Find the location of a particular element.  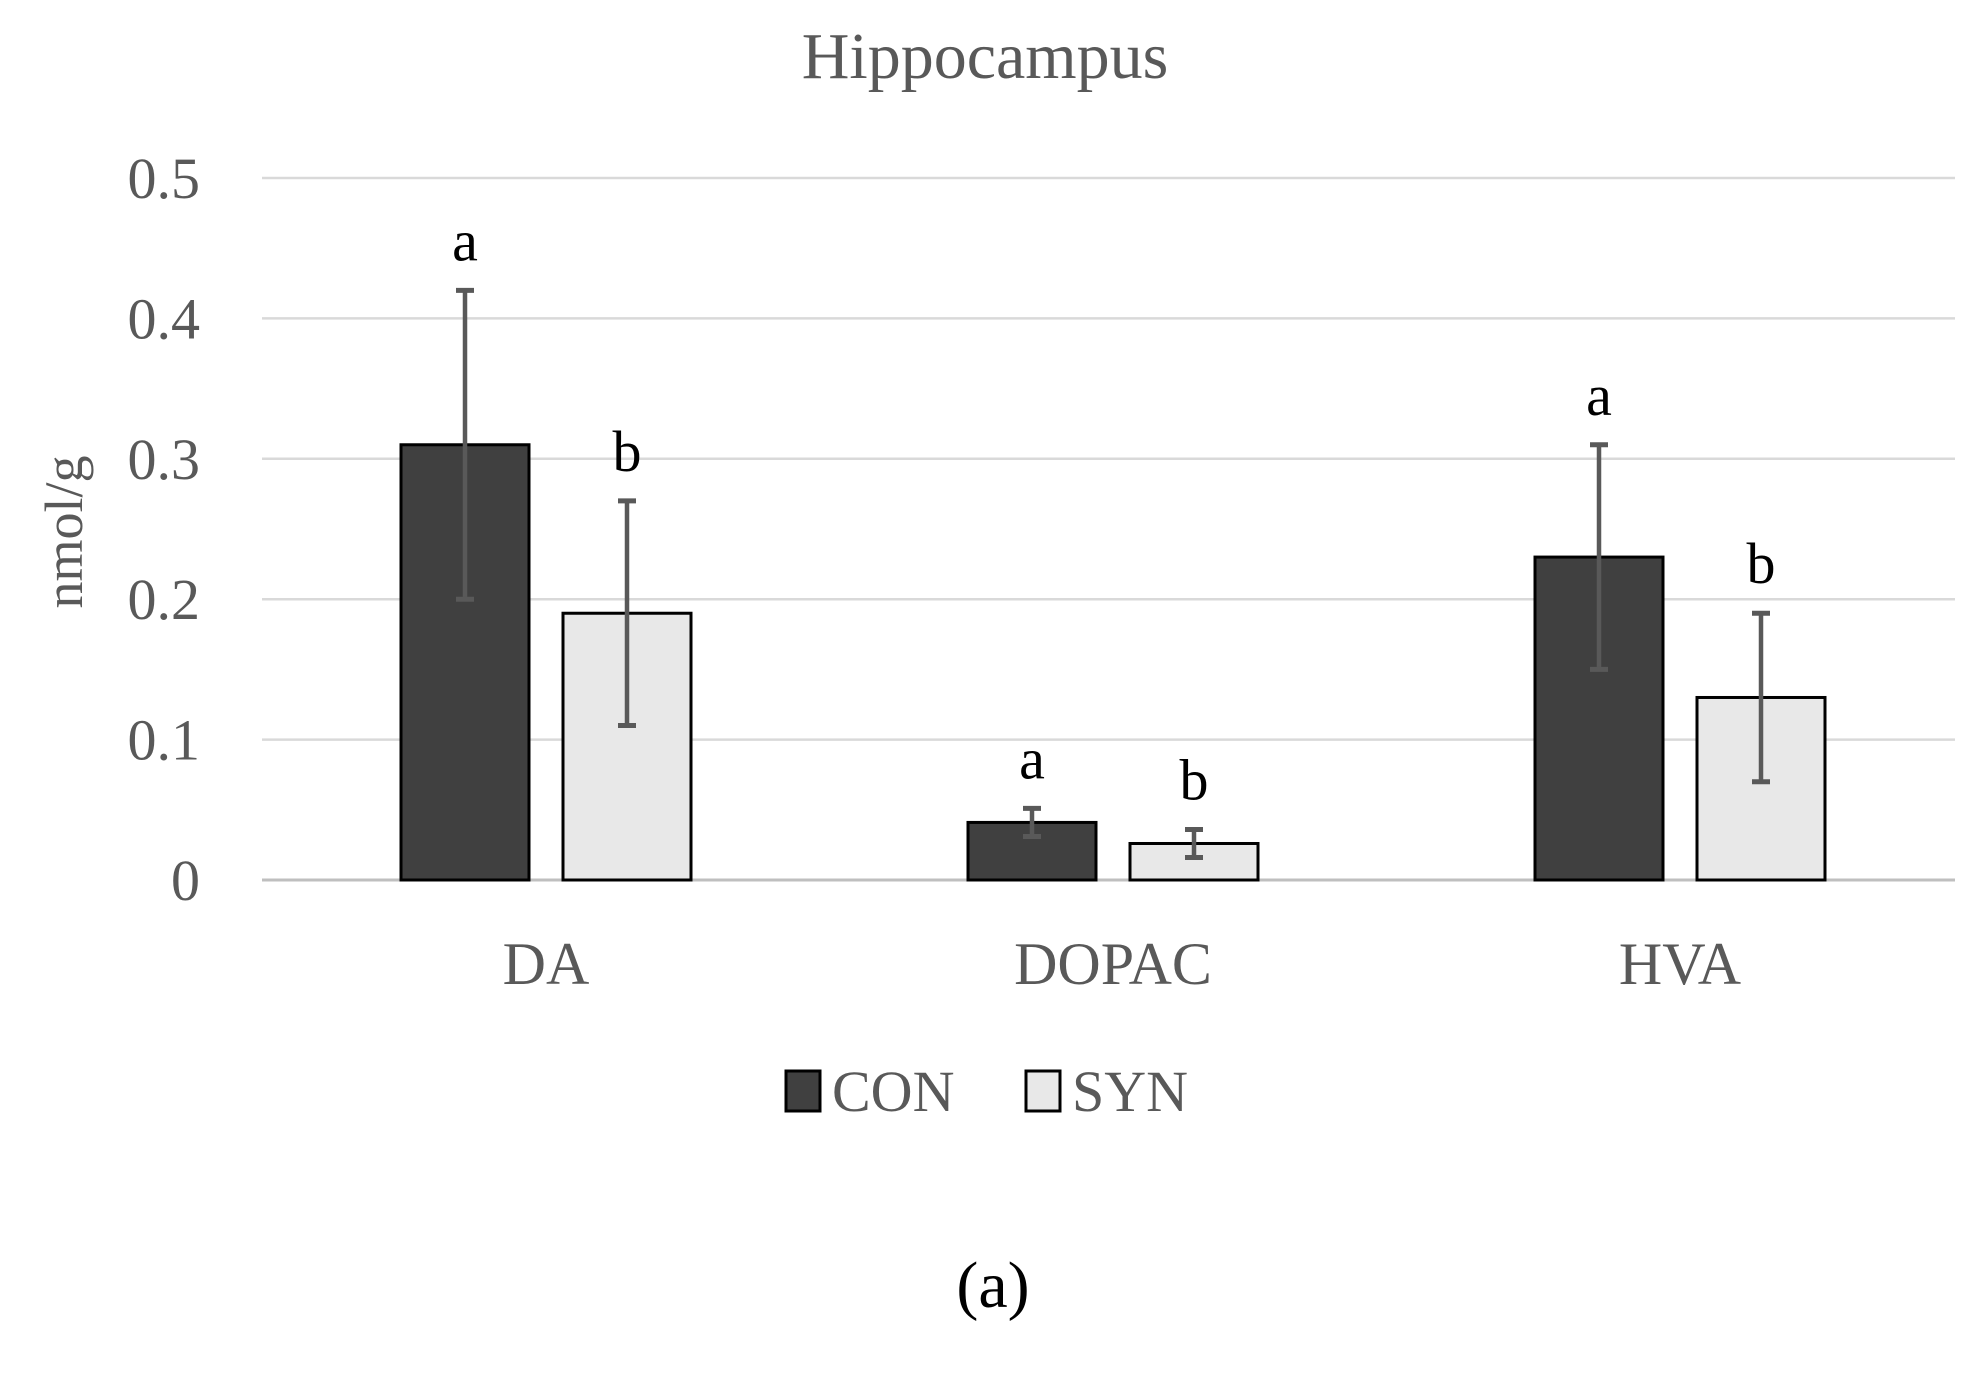

error-bar-syn-hva is located at coordinates (1761, 697).